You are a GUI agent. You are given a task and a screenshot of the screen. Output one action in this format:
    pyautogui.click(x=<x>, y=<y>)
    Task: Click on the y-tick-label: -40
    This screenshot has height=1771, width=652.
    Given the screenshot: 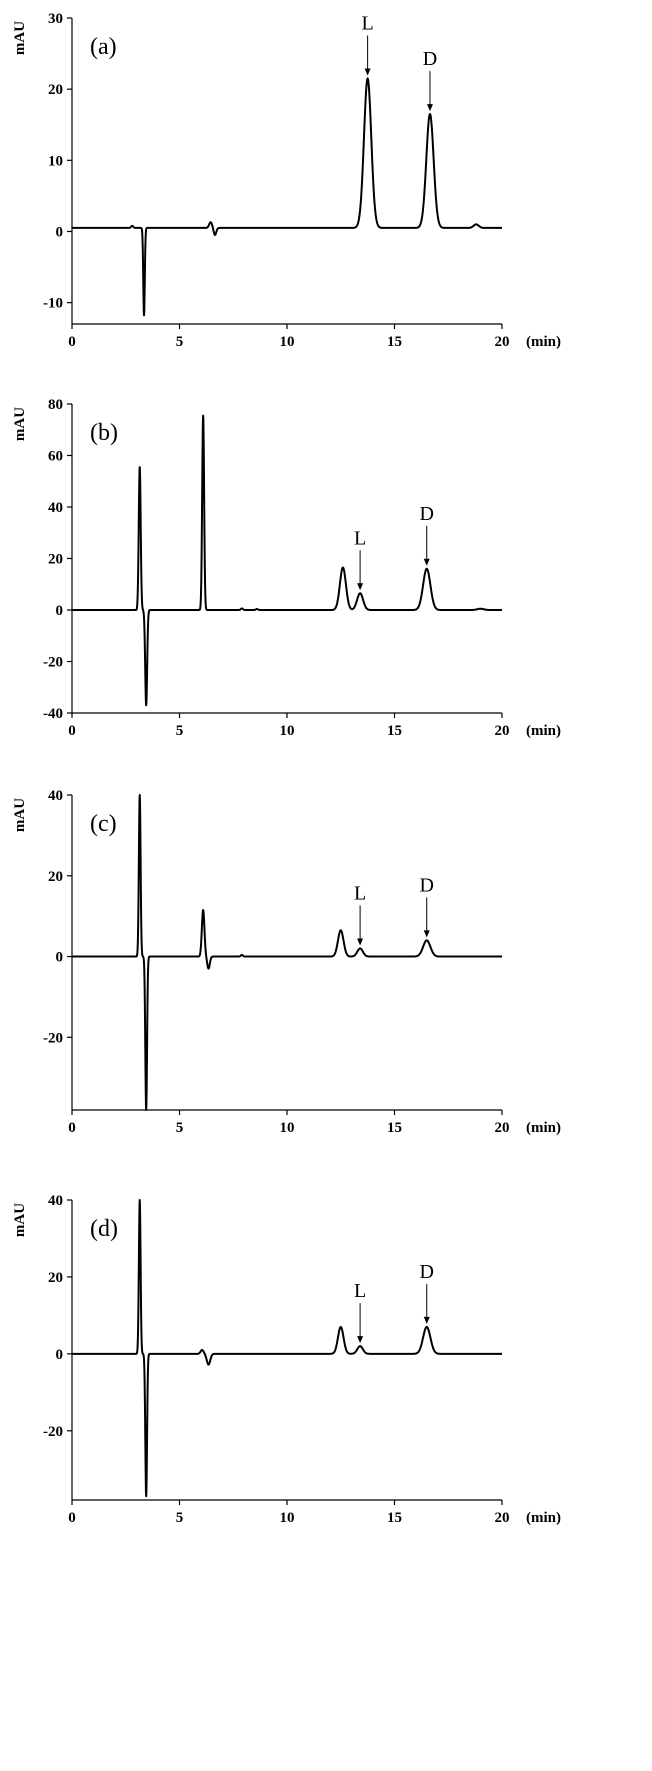 What is the action you would take?
    pyautogui.click(x=53, y=714)
    